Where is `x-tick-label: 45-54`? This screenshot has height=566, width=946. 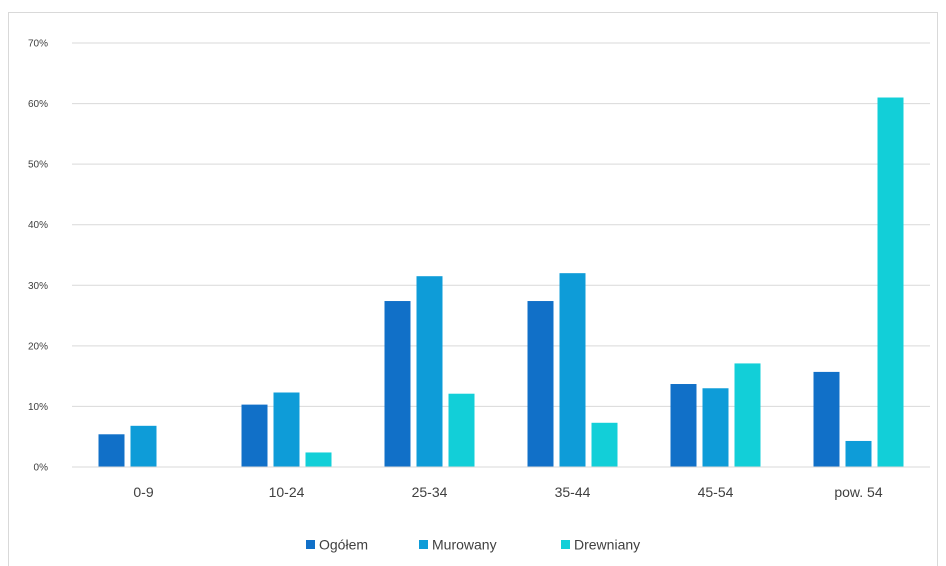 x-tick-label: 45-54 is located at coordinates (716, 492).